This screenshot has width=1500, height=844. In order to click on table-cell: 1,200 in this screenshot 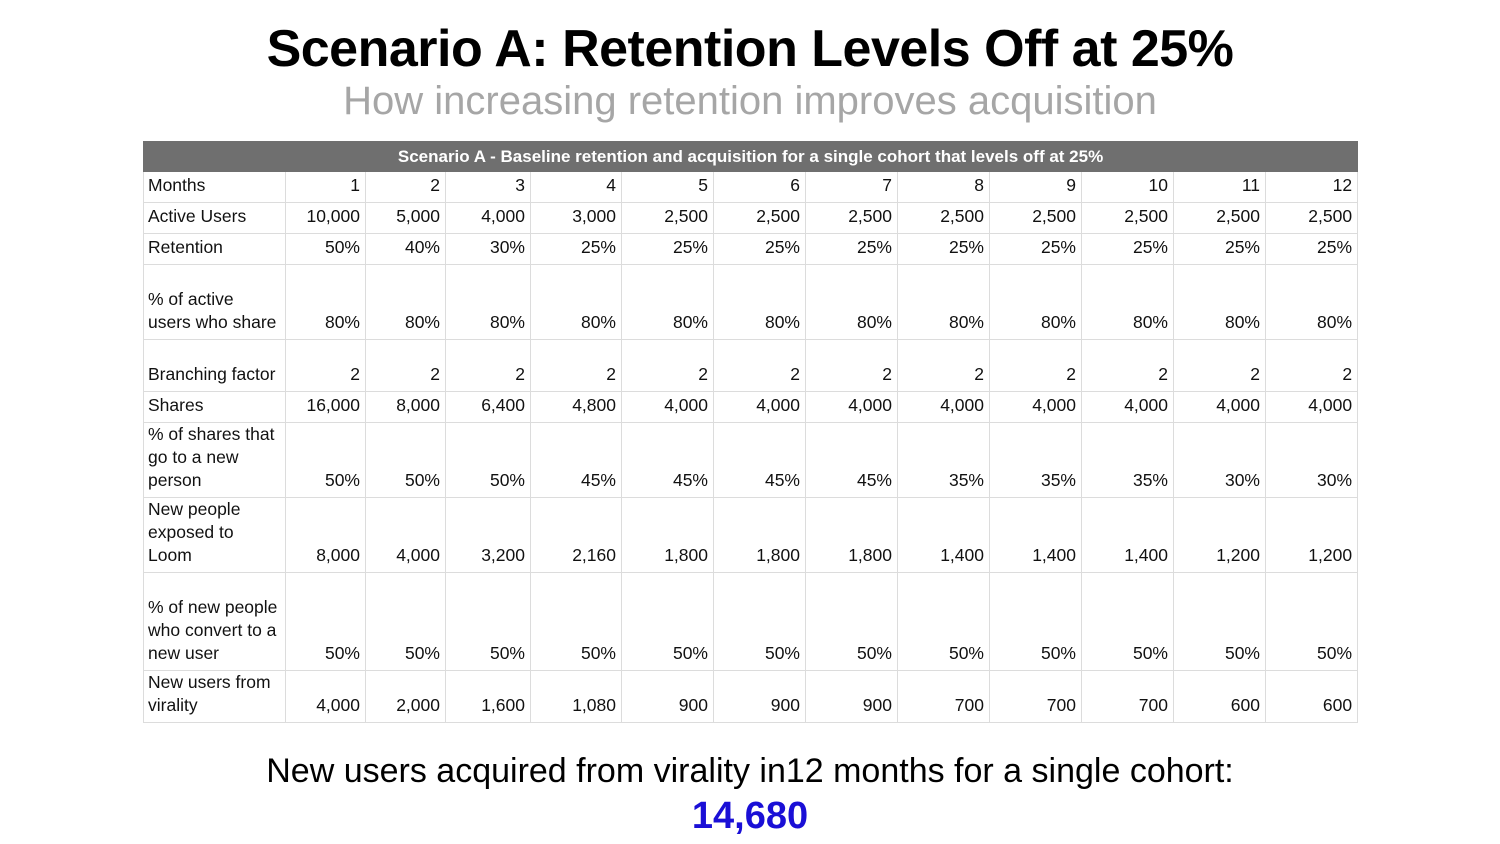, I will do `click(1311, 535)`.